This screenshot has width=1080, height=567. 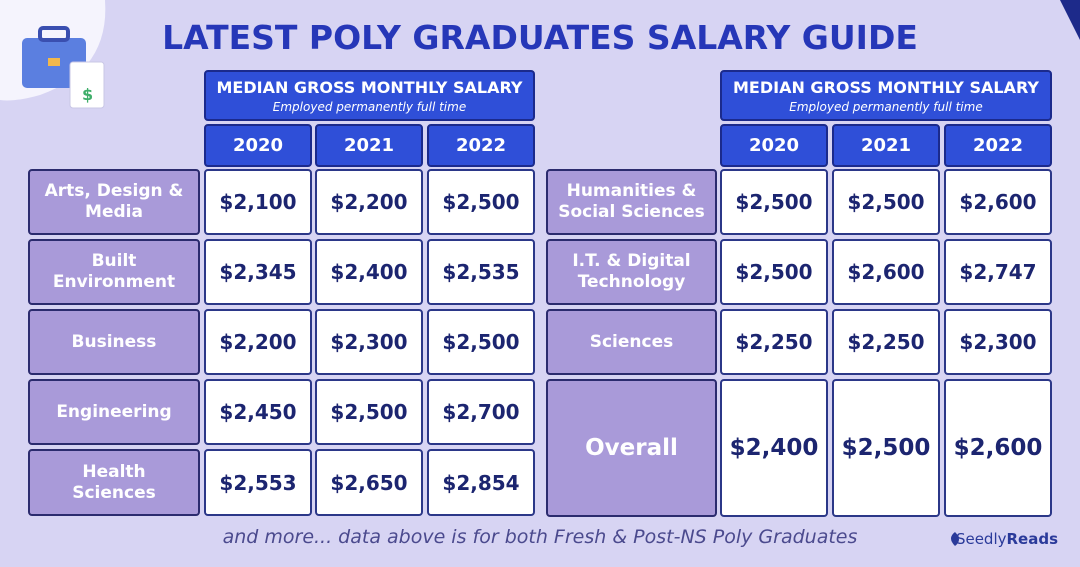 I want to click on salary-cell: $2,535, so click(x=481, y=272).